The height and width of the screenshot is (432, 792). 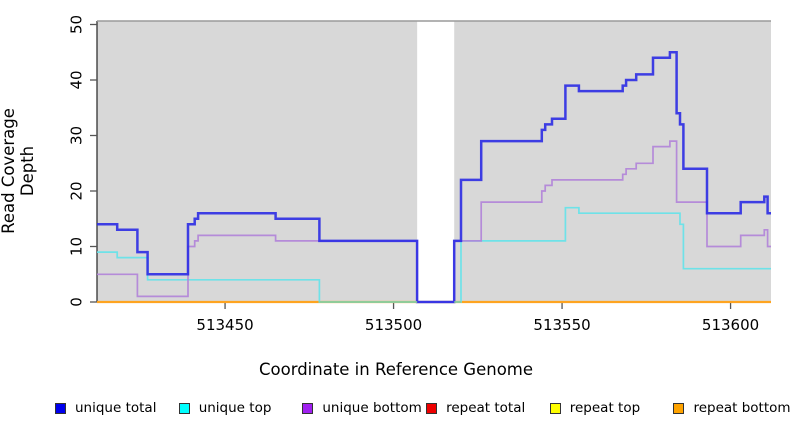 What do you see at coordinates (77, 79) in the screenshot?
I see `y-tick-label: 40` at bounding box center [77, 79].